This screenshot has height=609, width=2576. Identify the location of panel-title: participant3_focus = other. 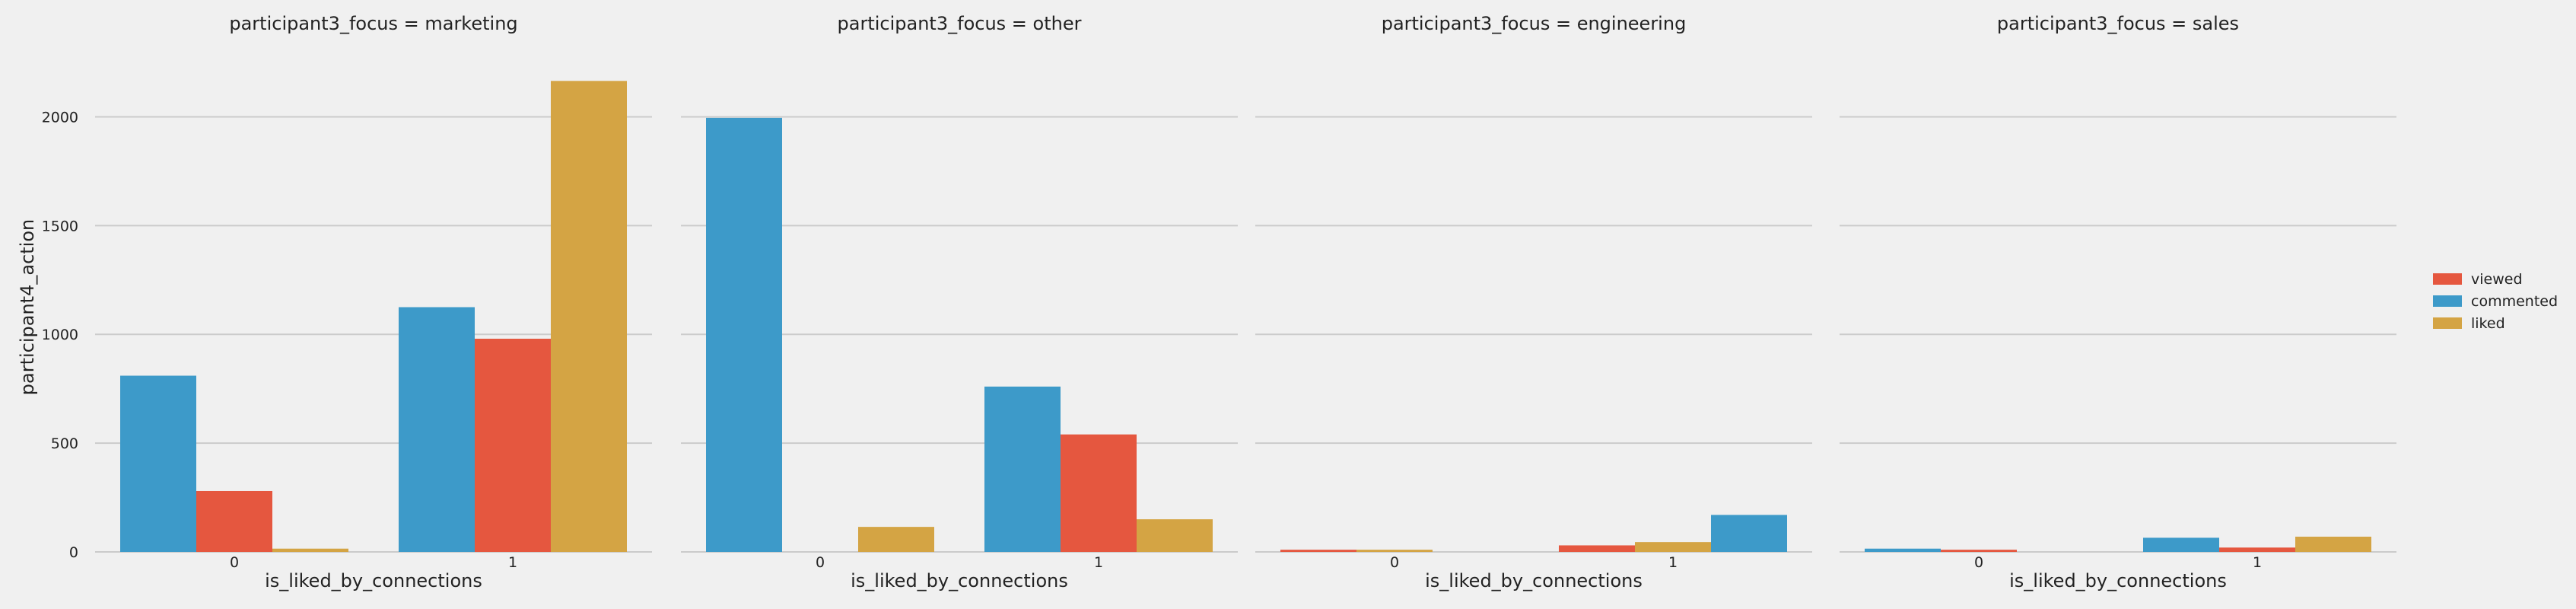
(960, 23).